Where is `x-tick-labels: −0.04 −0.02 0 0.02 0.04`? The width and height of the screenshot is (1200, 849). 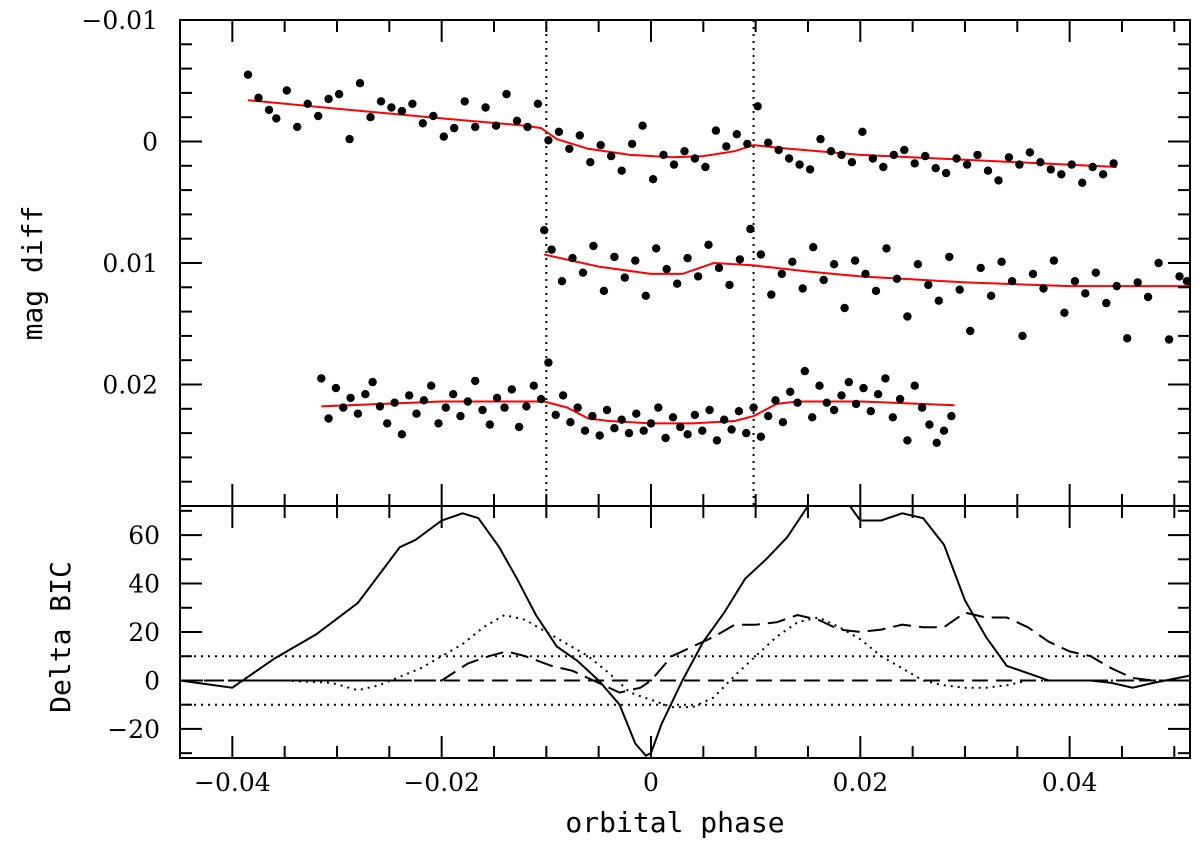 x-tick-labels: −0.04 −0.02 0 0.02 0.04 is located at coordinates (645, 782).